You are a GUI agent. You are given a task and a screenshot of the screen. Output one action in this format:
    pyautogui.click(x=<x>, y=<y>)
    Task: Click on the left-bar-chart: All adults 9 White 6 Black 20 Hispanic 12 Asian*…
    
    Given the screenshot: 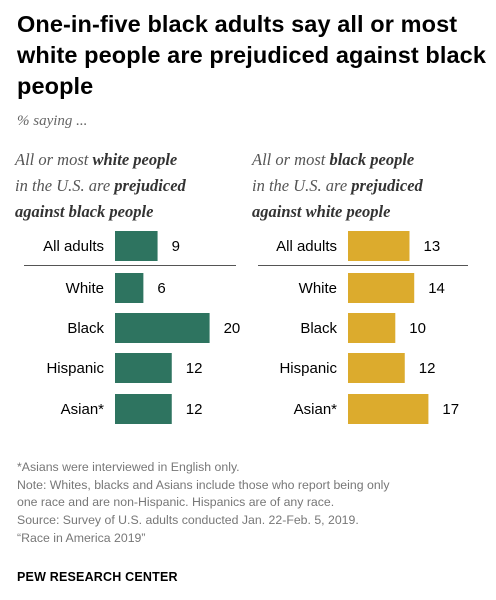 What is the action you would take?
    pyautogui.click(x=132, y=327)
    